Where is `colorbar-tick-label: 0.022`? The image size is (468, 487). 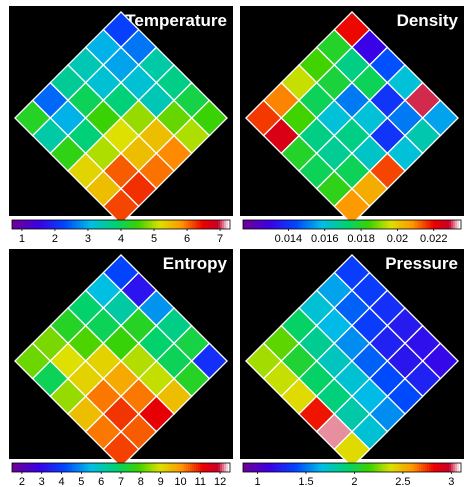
colorbar-tick-label: 0.022 is located at coordinates (434, 237).